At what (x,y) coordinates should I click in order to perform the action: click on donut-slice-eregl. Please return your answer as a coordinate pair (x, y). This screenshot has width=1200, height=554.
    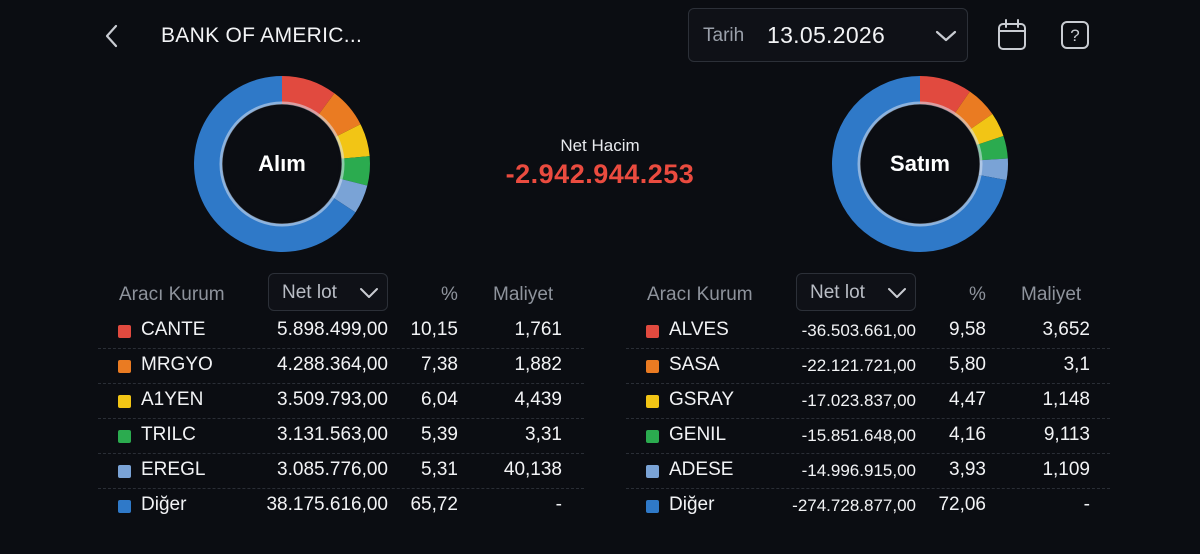
    Looking at the image, I should click on (350, 195).